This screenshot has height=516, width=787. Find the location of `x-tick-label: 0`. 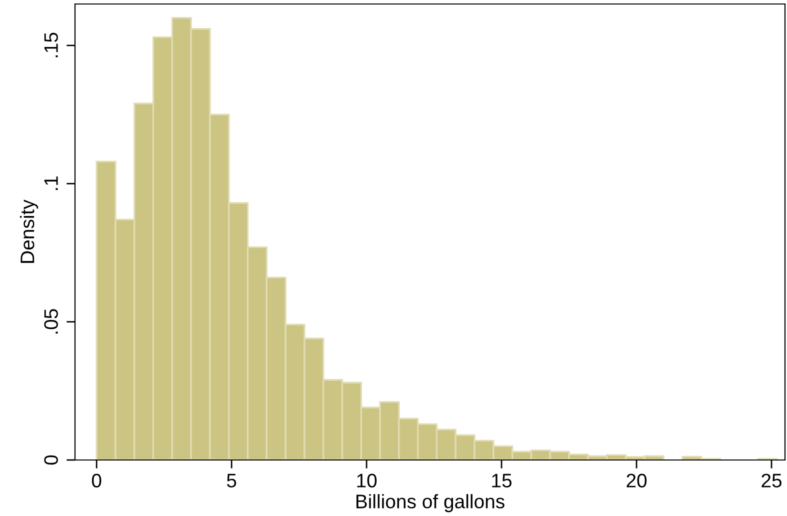

x-tick-label: 0 is located at coordinates (97, 481).